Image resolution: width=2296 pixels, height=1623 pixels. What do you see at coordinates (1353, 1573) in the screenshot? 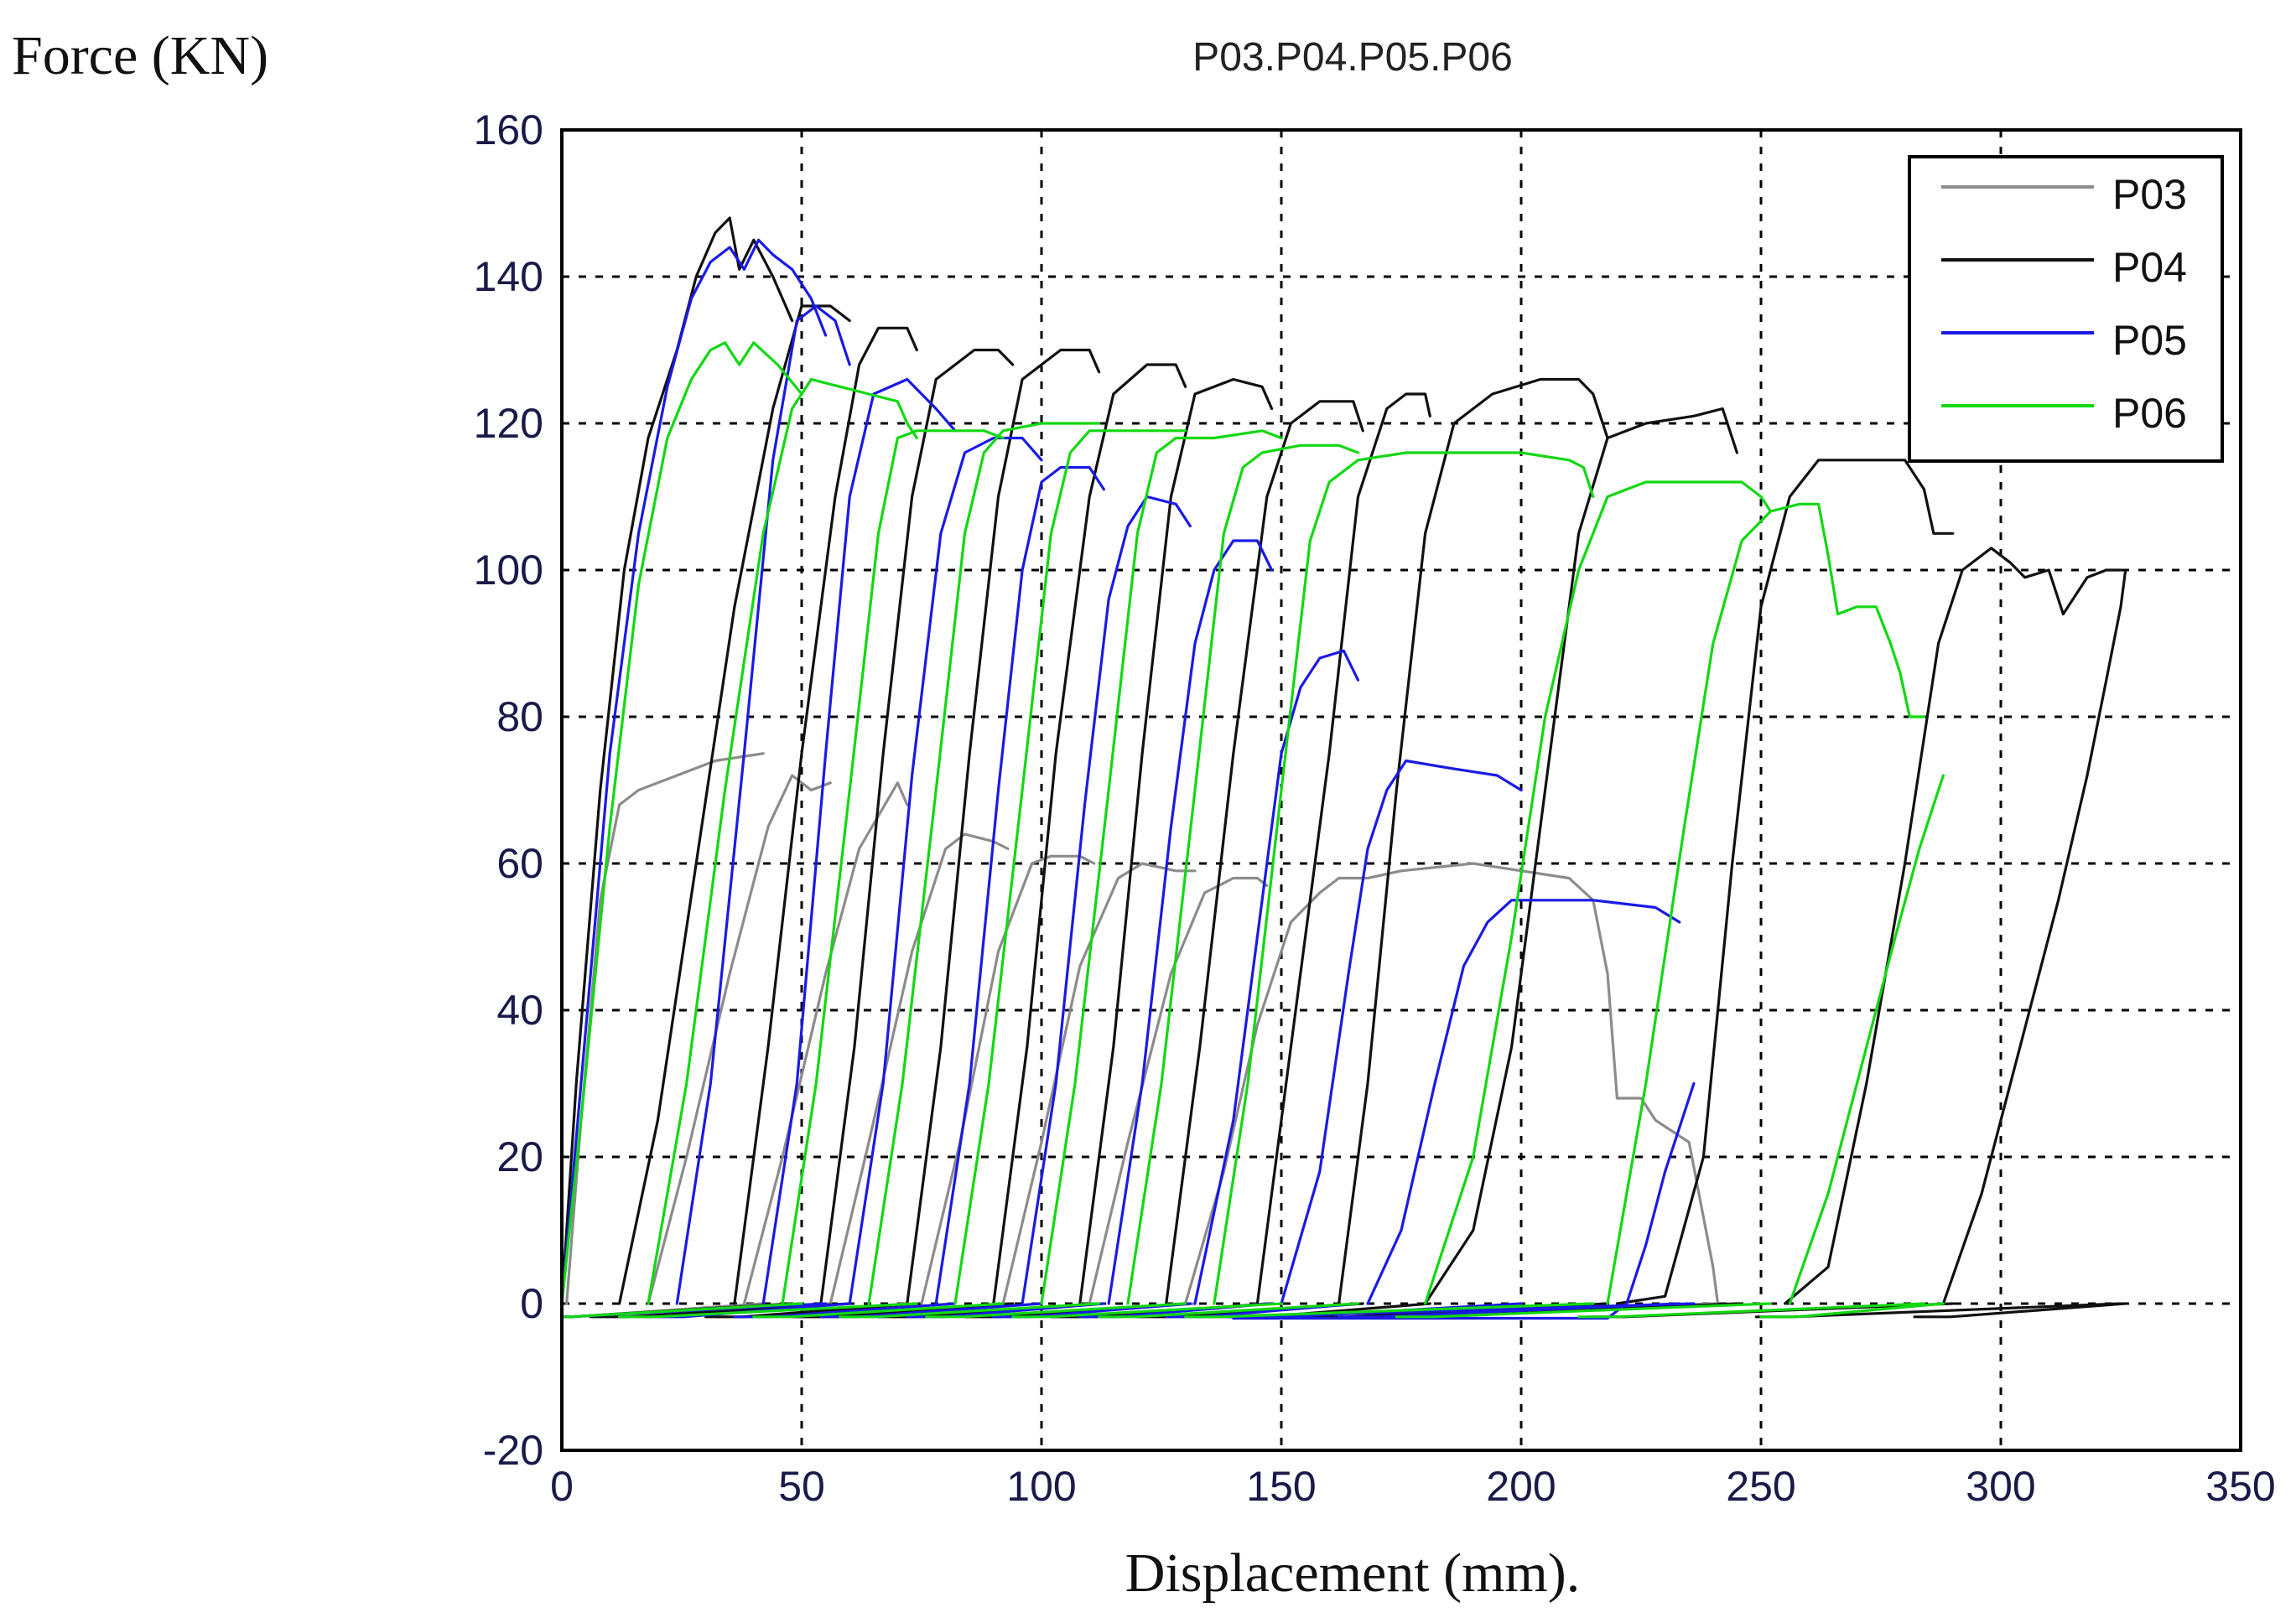
I see `x-axis-label: Displacement (mm).` at bounding box center [1353, 1573].